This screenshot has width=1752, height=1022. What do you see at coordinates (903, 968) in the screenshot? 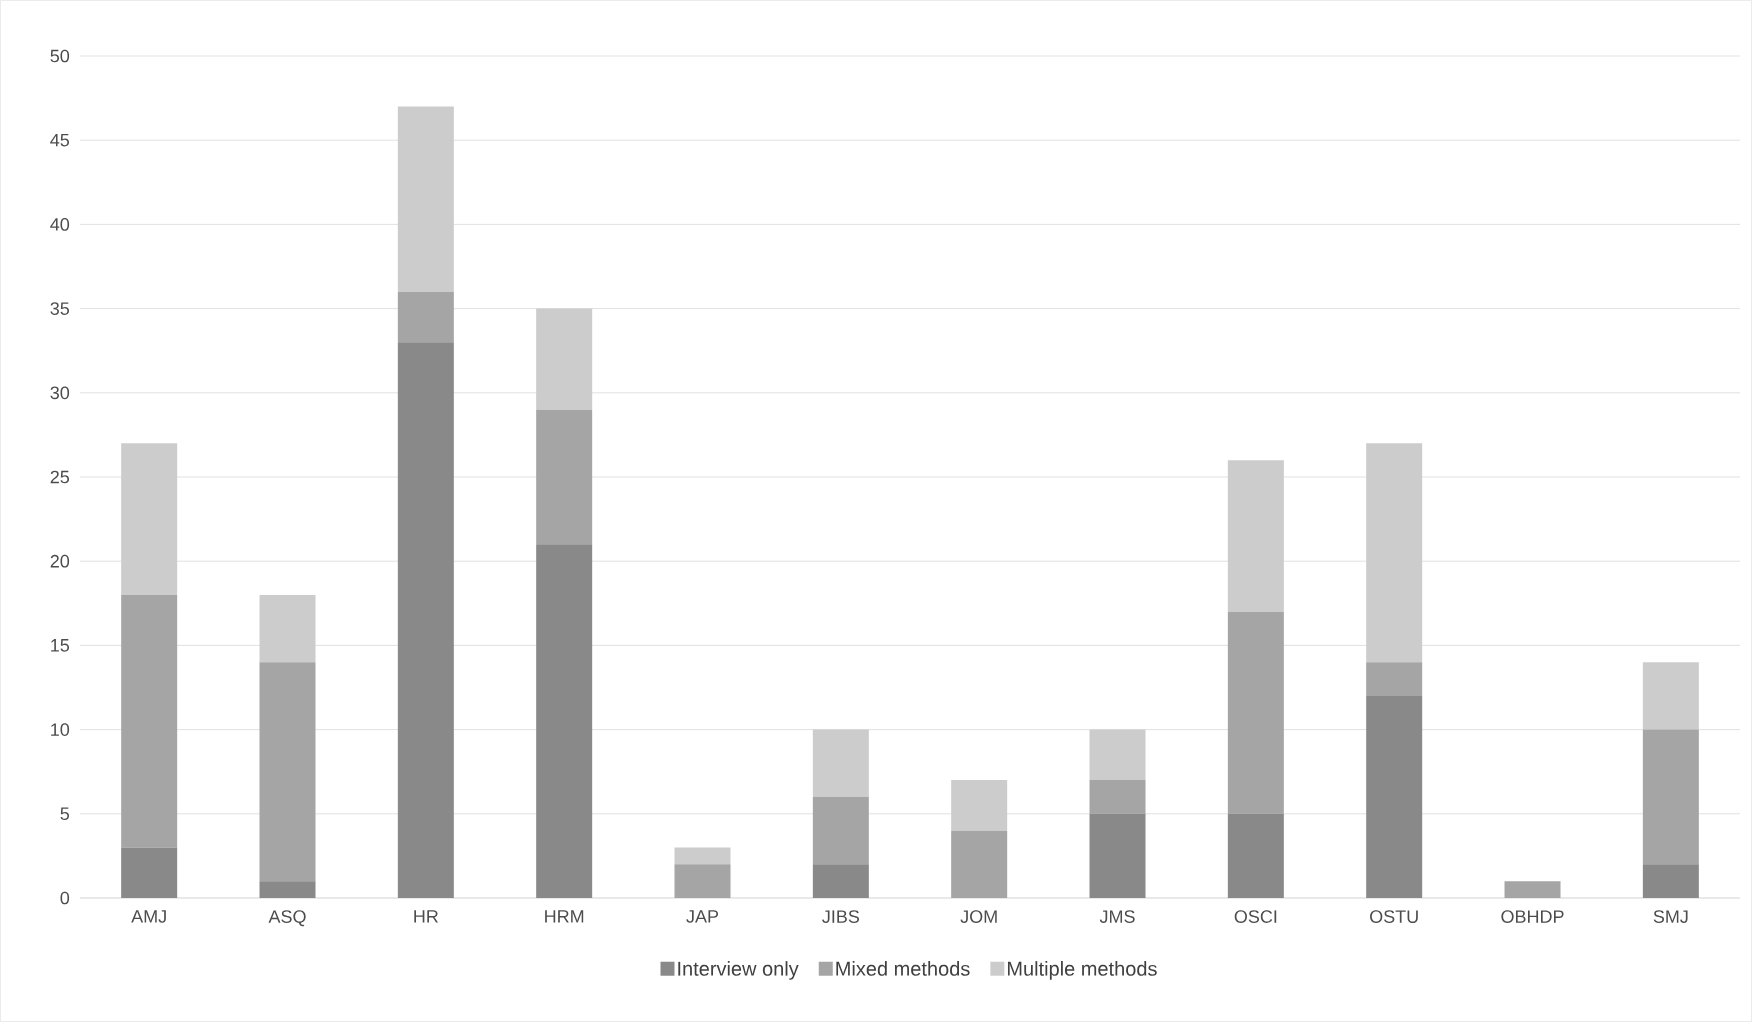
I see `legend-label: Mixed methods` at bounding box center [903, 968].